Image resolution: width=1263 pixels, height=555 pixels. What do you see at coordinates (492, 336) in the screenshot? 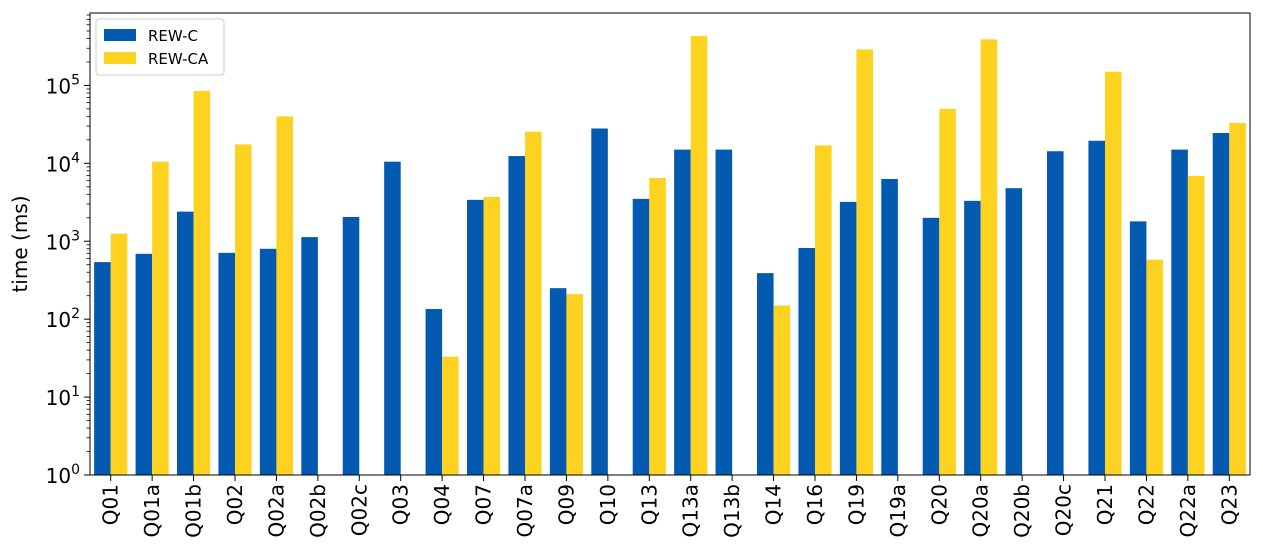
I see `bar-rew-ca-q07` at bounding box center [492, 336].